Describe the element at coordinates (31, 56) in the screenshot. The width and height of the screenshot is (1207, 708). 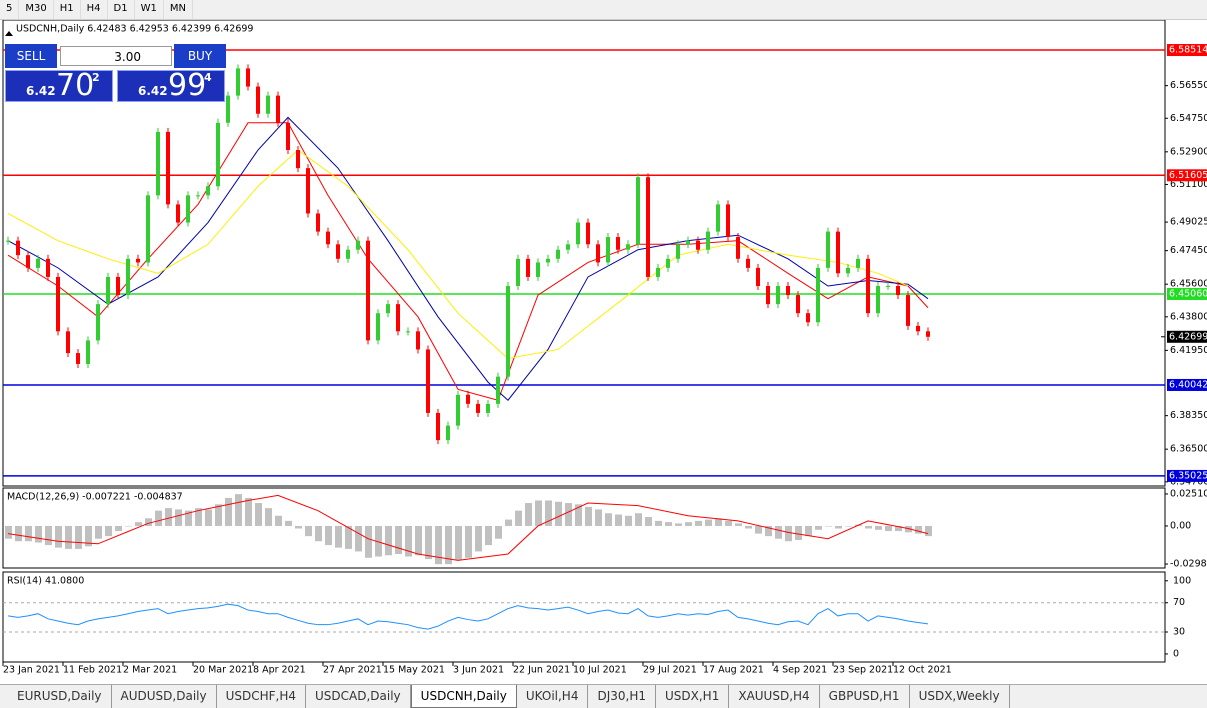
I see `sell-button: SELL` at that location.